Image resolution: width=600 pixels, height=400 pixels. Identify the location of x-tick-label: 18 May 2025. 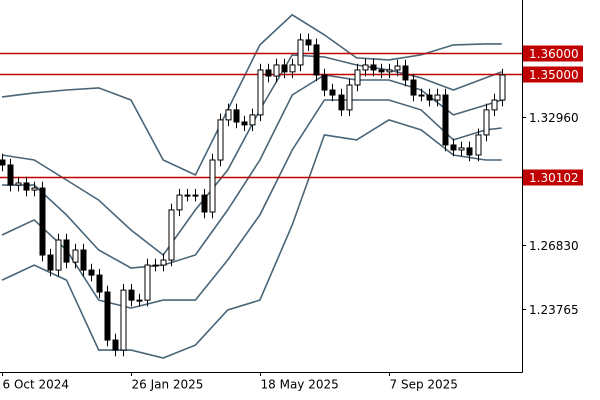
(300, 385).